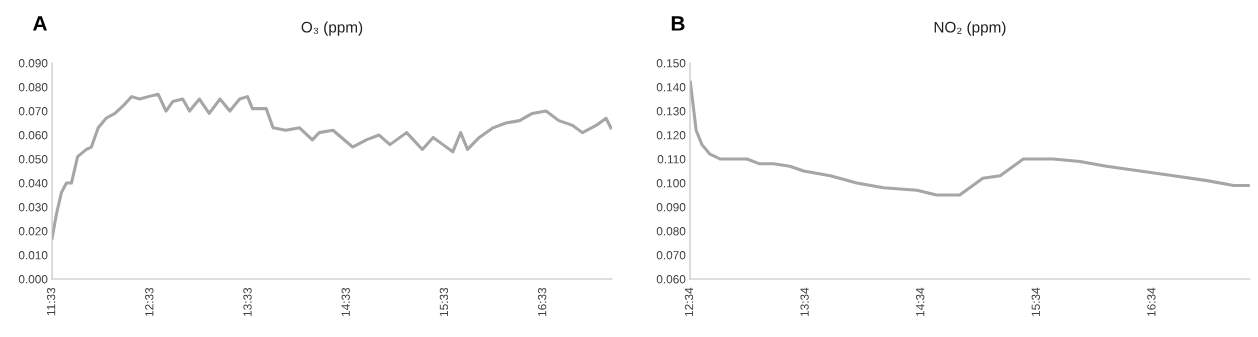  I want to click on y-tick-label: 0.010, so click(33, 255).